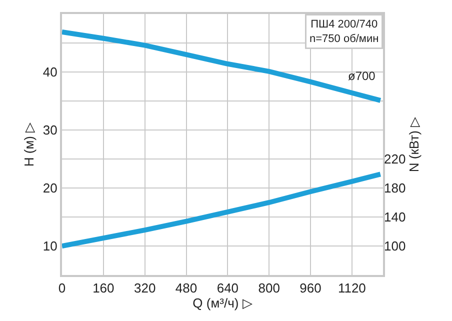 The image size is (452, 321). I want to click on y-tick-label: 30, so click(50, 130).